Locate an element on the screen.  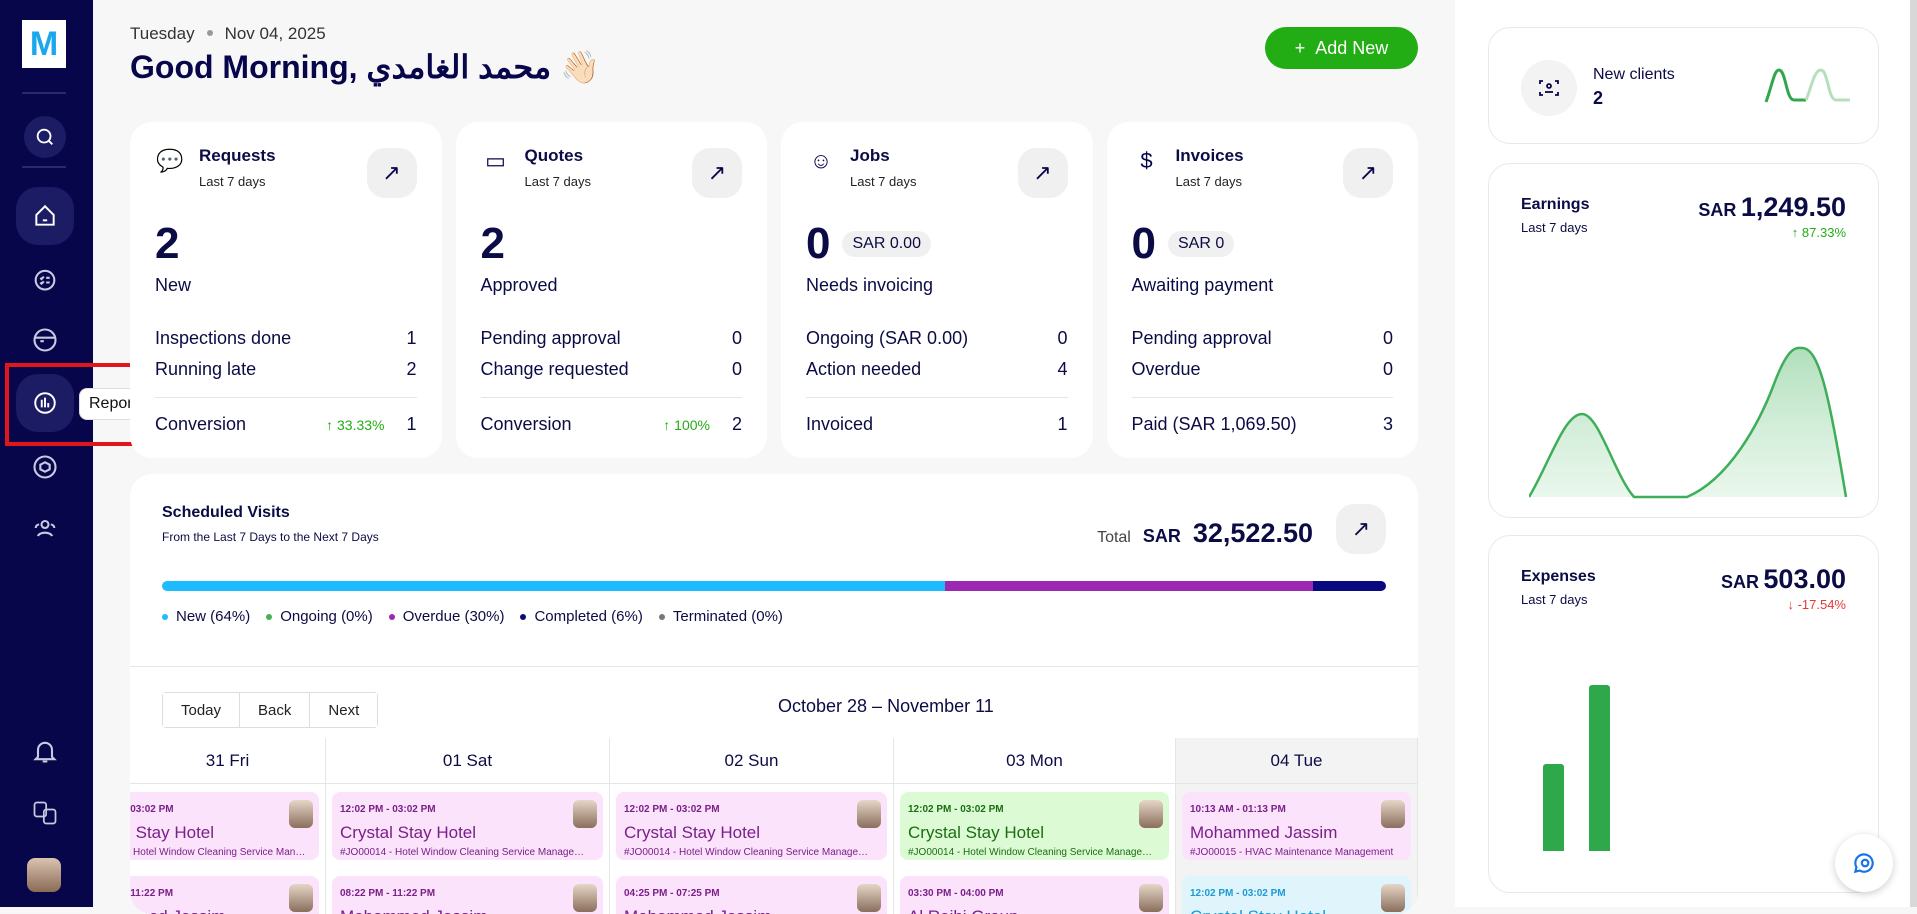
stat-row: Inspections done 1 is located at coordinates (286, 338).